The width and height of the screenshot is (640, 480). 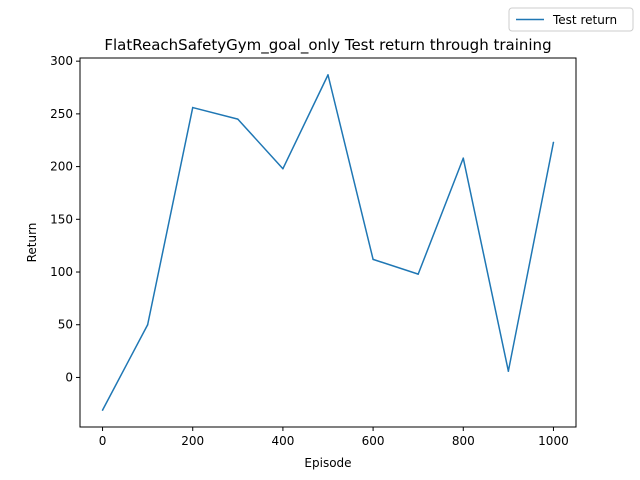 I want to click on x-tick-label: 1000, so click(x=553, y=441).